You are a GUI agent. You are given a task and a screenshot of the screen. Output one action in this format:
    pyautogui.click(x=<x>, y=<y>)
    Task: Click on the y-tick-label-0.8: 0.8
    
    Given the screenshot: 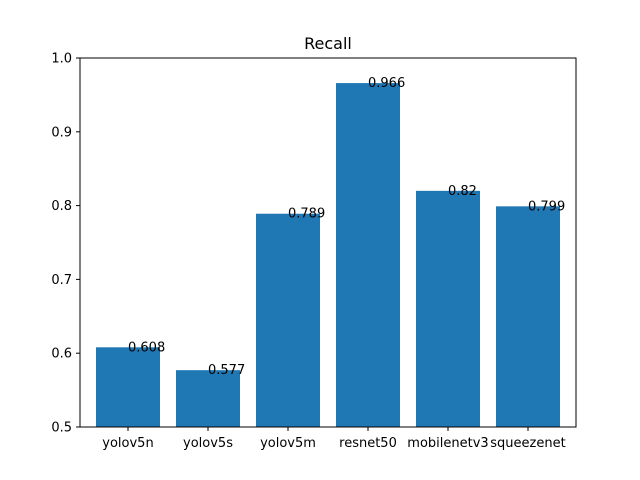 What is the action you would take?
    pyautogui.click(x=61, y=206)
    